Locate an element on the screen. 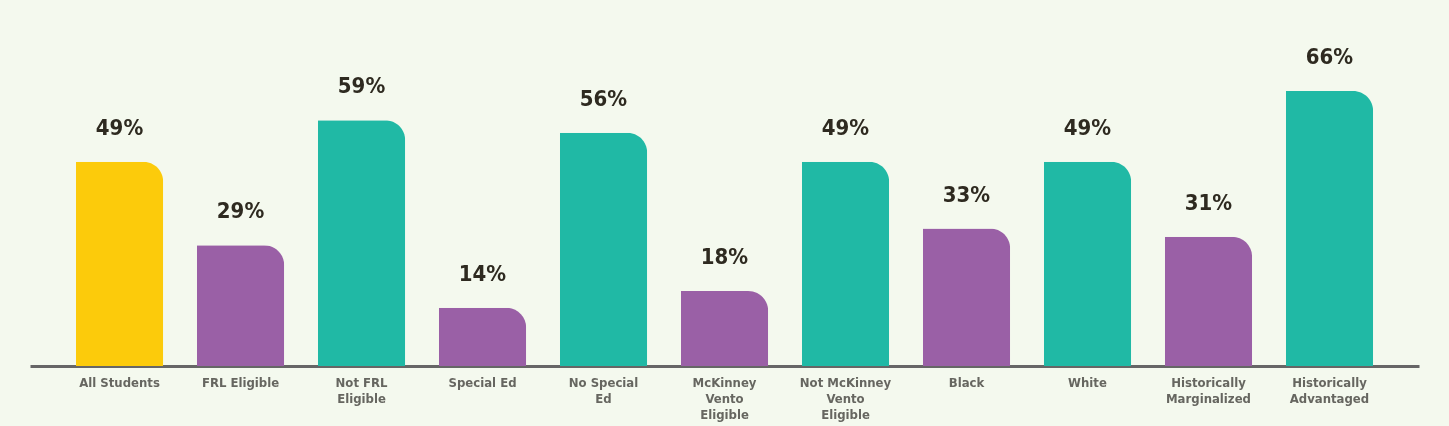 This screenshot has width=1449, height=426. x-tick-label: All Students is located at coordinates (119, 382).